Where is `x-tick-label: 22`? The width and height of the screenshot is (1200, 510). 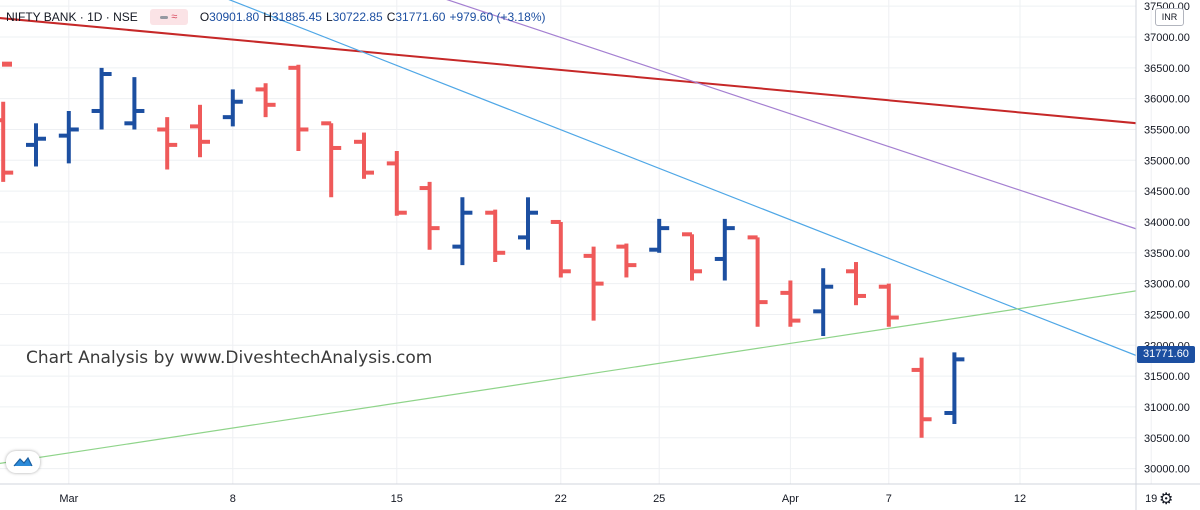
x-tick-label: 22 is located at coordinates (561, 499).